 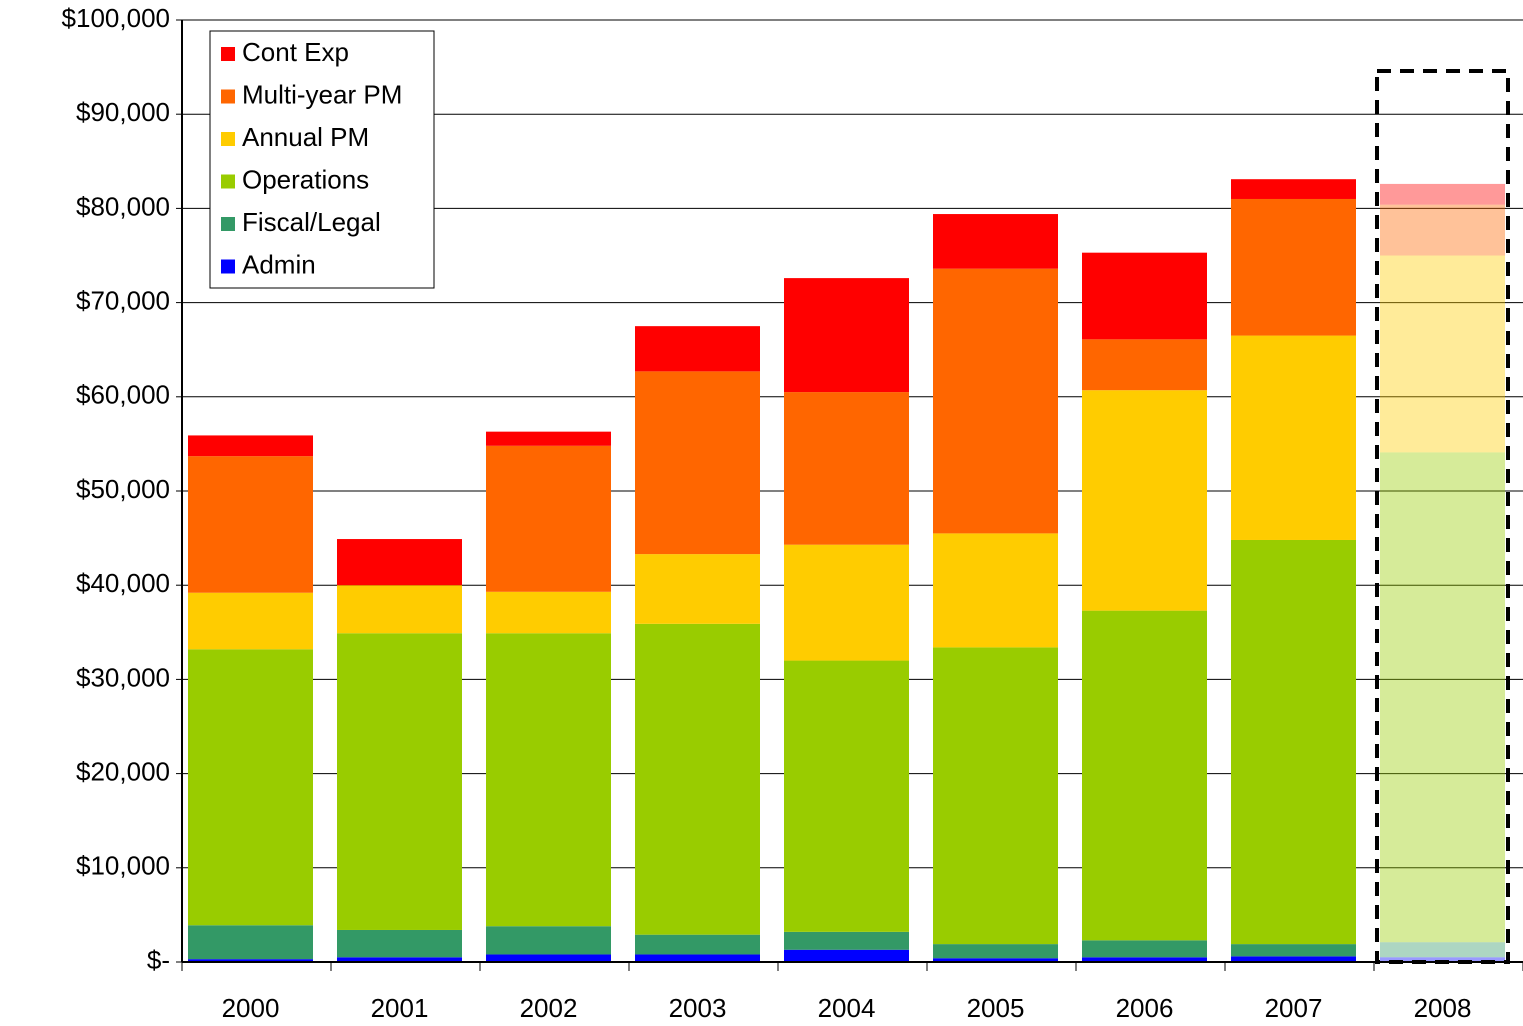 I want to click on y-tick-label: $100,000, so click(x=116, y=18).